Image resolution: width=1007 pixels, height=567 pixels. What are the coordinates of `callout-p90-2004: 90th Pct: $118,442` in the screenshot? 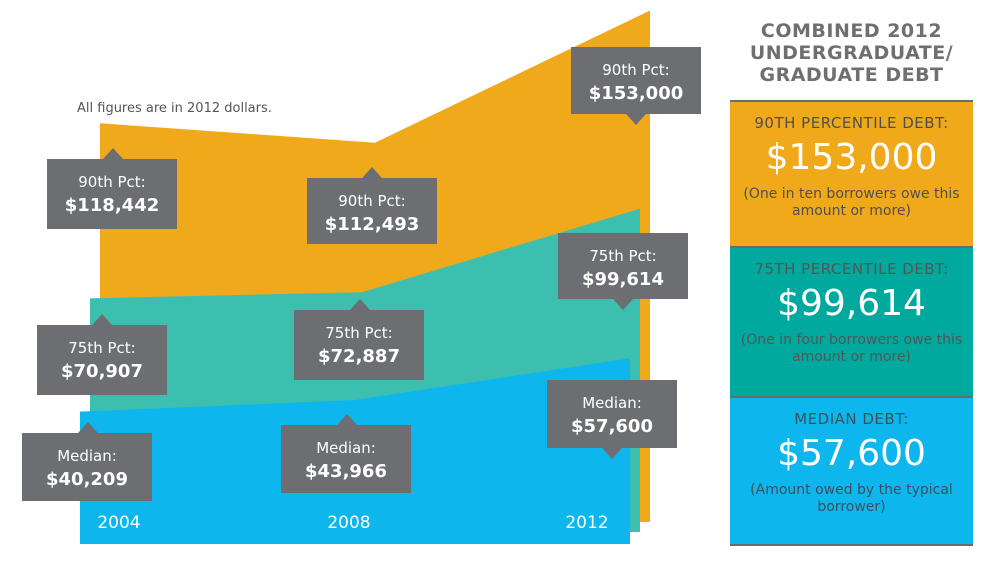 It's located at (112, 188).